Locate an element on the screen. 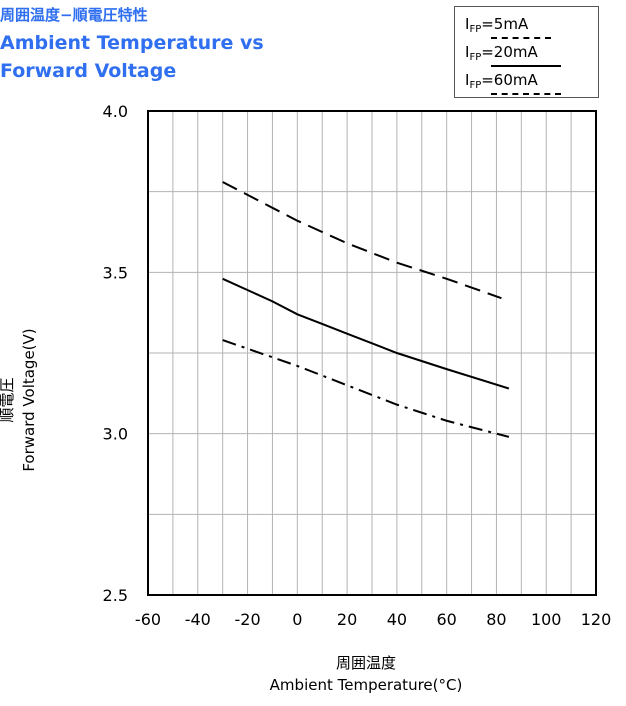  legend-item-60ma: IFP=60mA is located at coordinates (513, 83).